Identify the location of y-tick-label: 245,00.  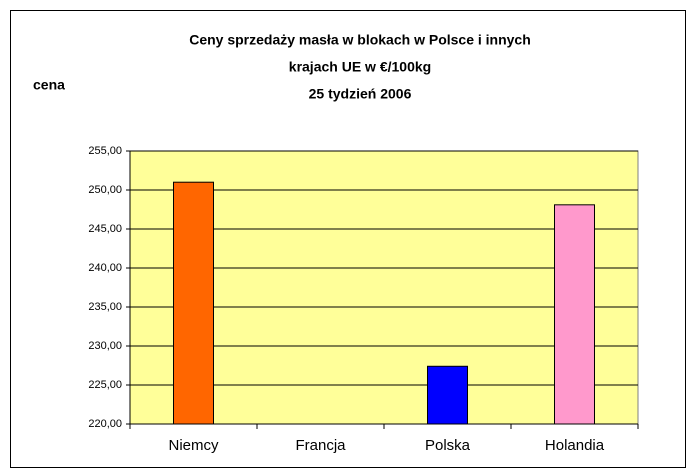
(105, 229).